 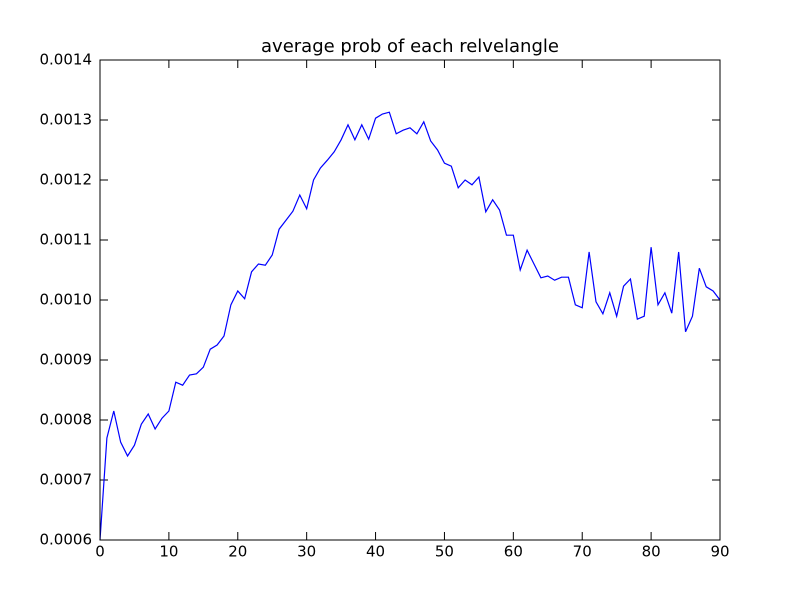 I want to click on y-tick-label: 0.0009, so click(x=66, y=360).